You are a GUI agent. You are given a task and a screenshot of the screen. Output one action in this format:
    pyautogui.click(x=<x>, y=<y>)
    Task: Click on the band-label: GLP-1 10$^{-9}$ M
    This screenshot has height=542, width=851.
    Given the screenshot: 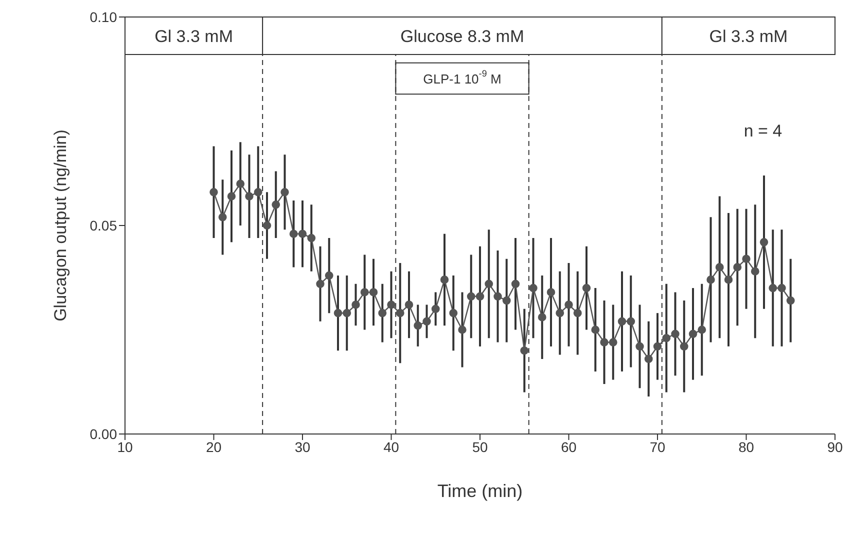 What is the action you would take?
    pyautogui.click(x=462, y=77)
    